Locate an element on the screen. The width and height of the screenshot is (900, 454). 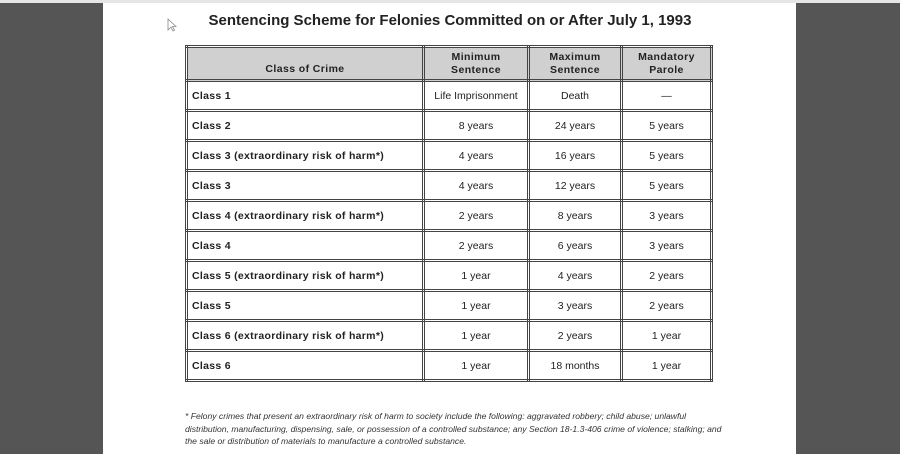
cell-maximum-sentence: 4 years is located at coordinates (575, 275).